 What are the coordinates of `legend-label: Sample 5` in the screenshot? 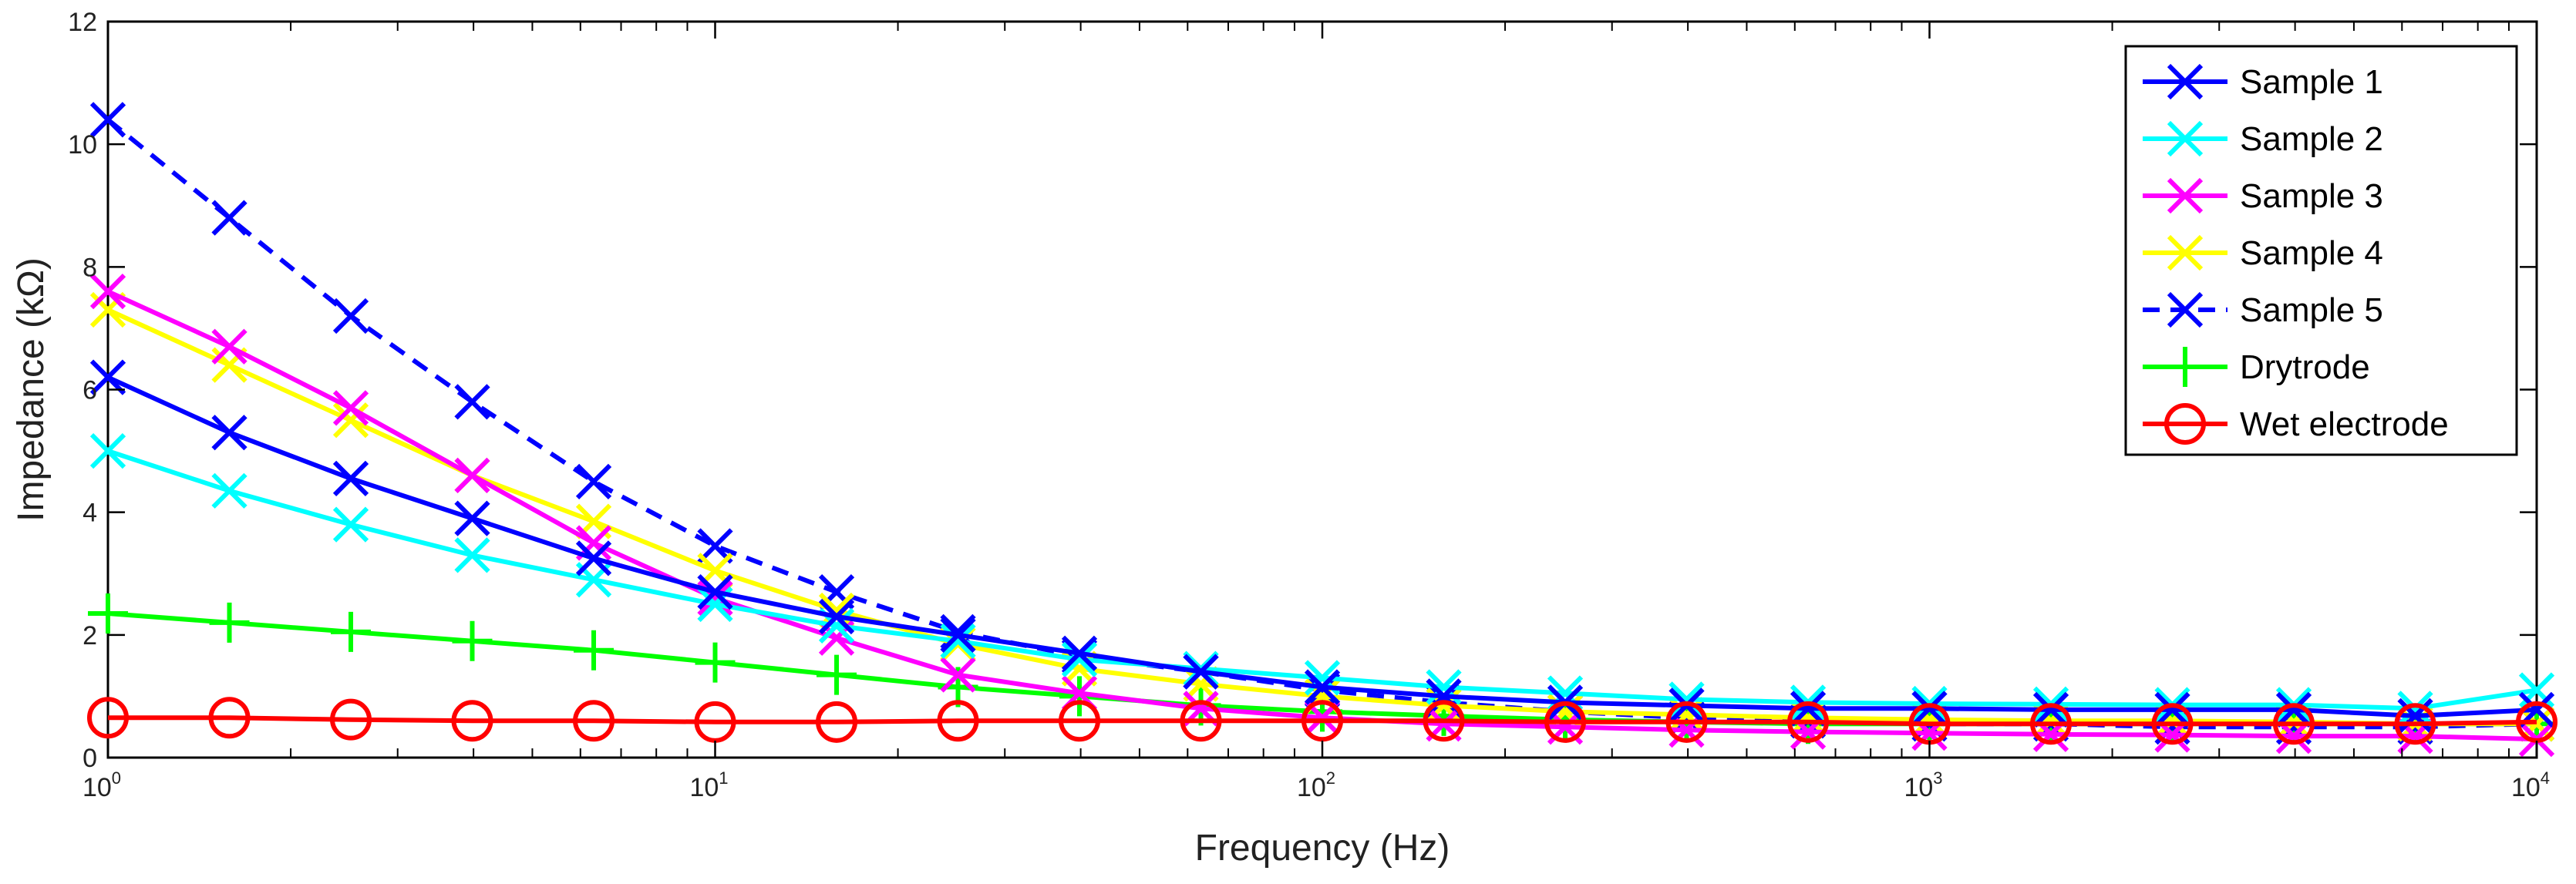 It's located at (2312, 310).